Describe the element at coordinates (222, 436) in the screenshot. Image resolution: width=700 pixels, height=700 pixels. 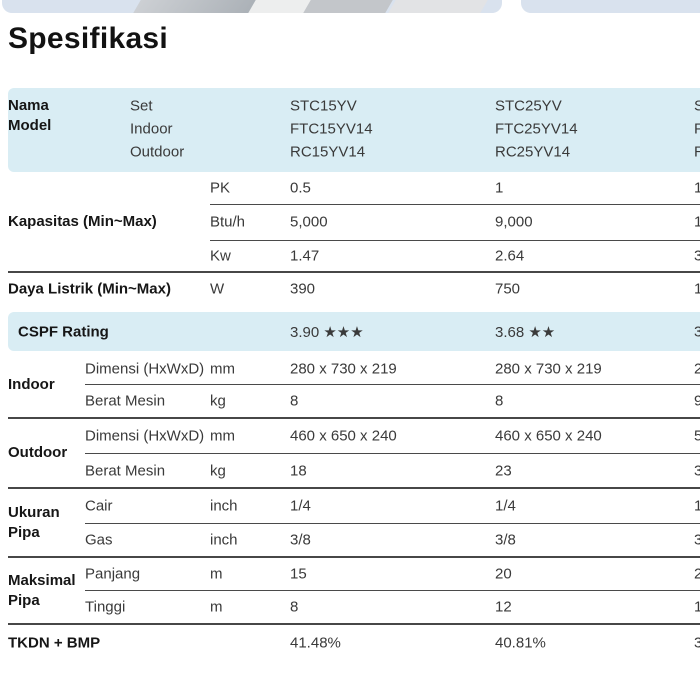
I see `cell-unit: mm` at that location.